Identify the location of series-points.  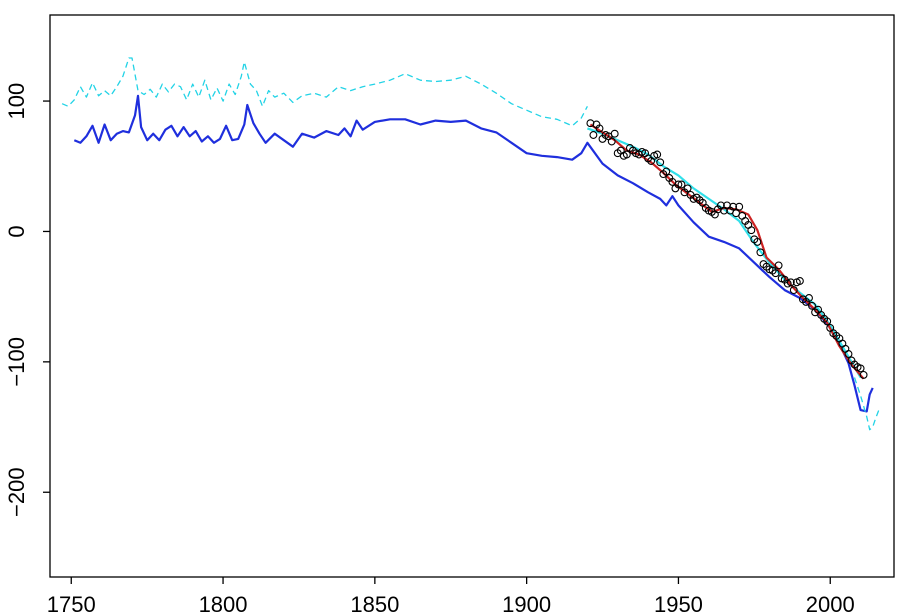
(727, 249).